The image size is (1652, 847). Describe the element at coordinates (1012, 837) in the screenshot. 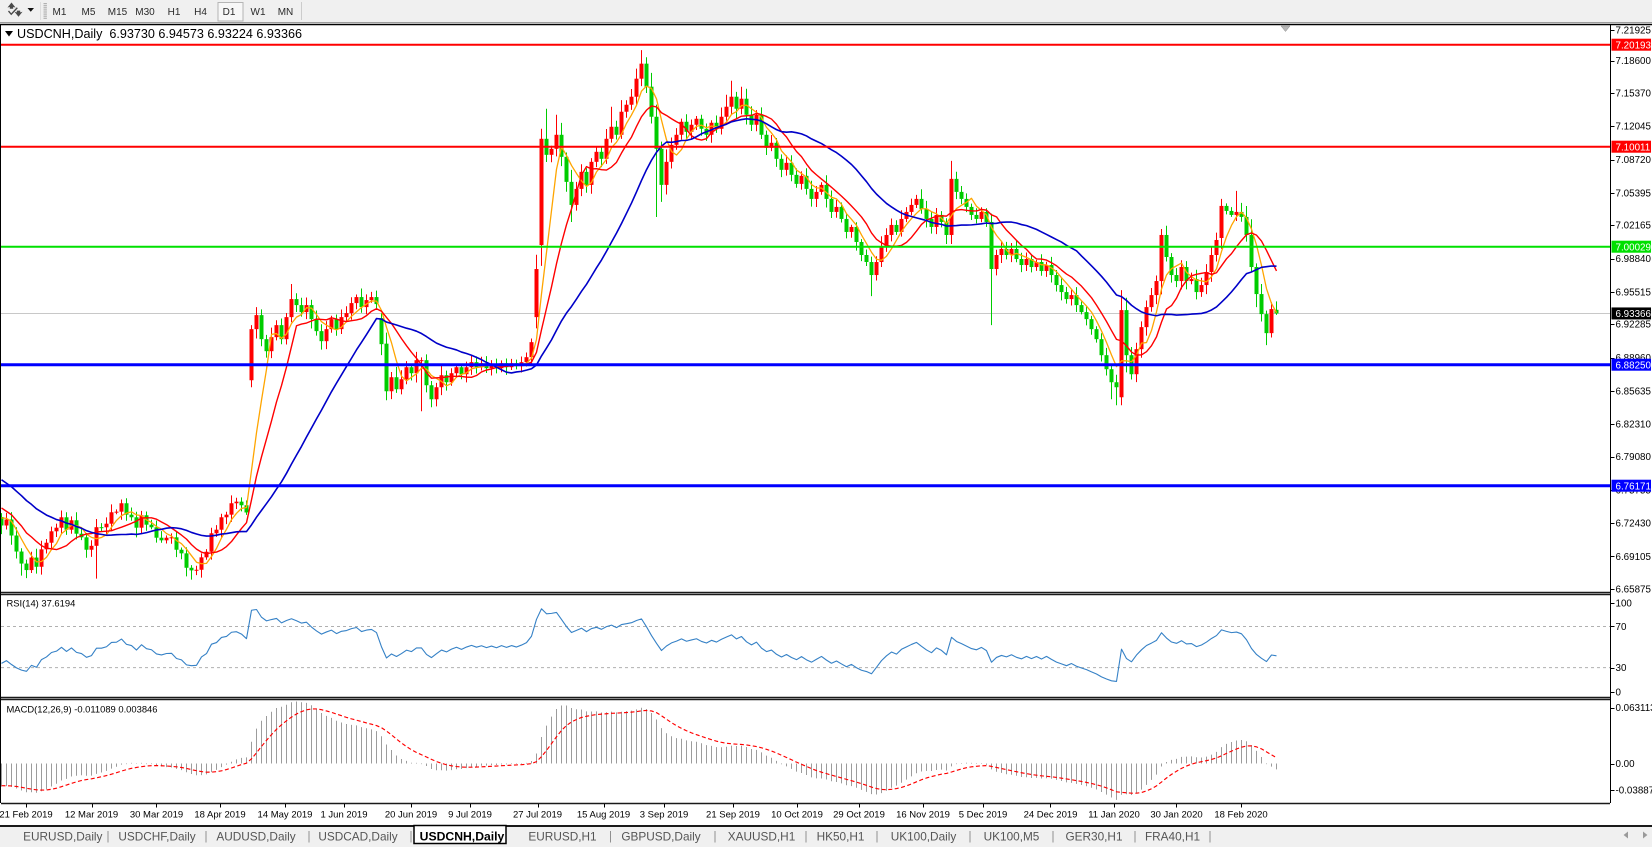

I see `svg-text: UK100,M5` at that location.